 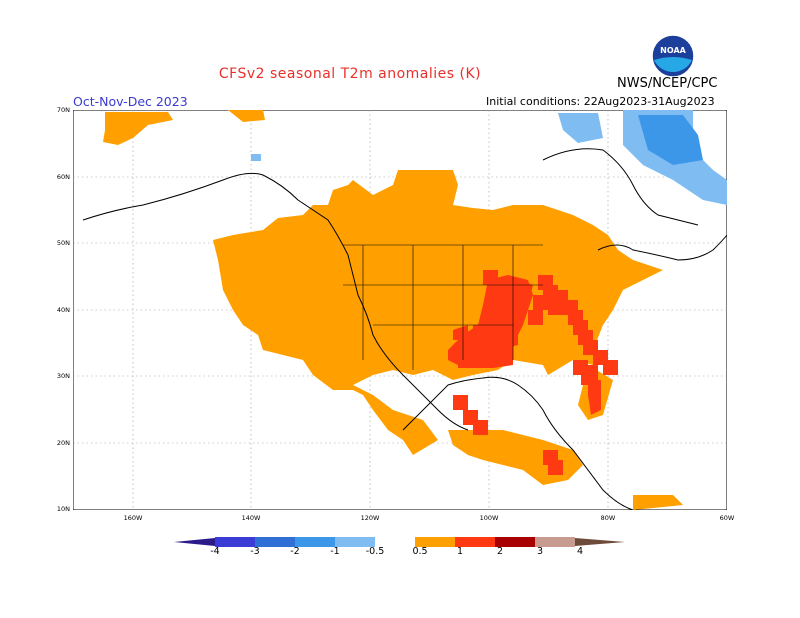 I want to click on agency-label: NWS/NCEP/CPC, so click(x=667, y=83).